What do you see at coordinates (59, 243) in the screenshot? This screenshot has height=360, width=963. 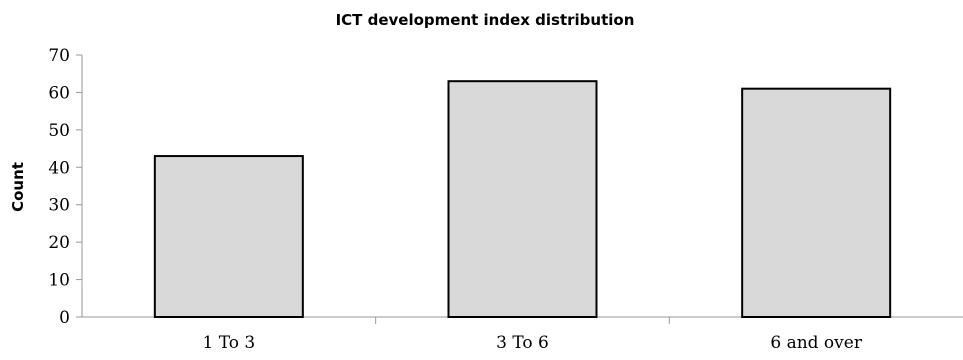 I see `y-tick-label: 20` at bounding box center [59, 243].